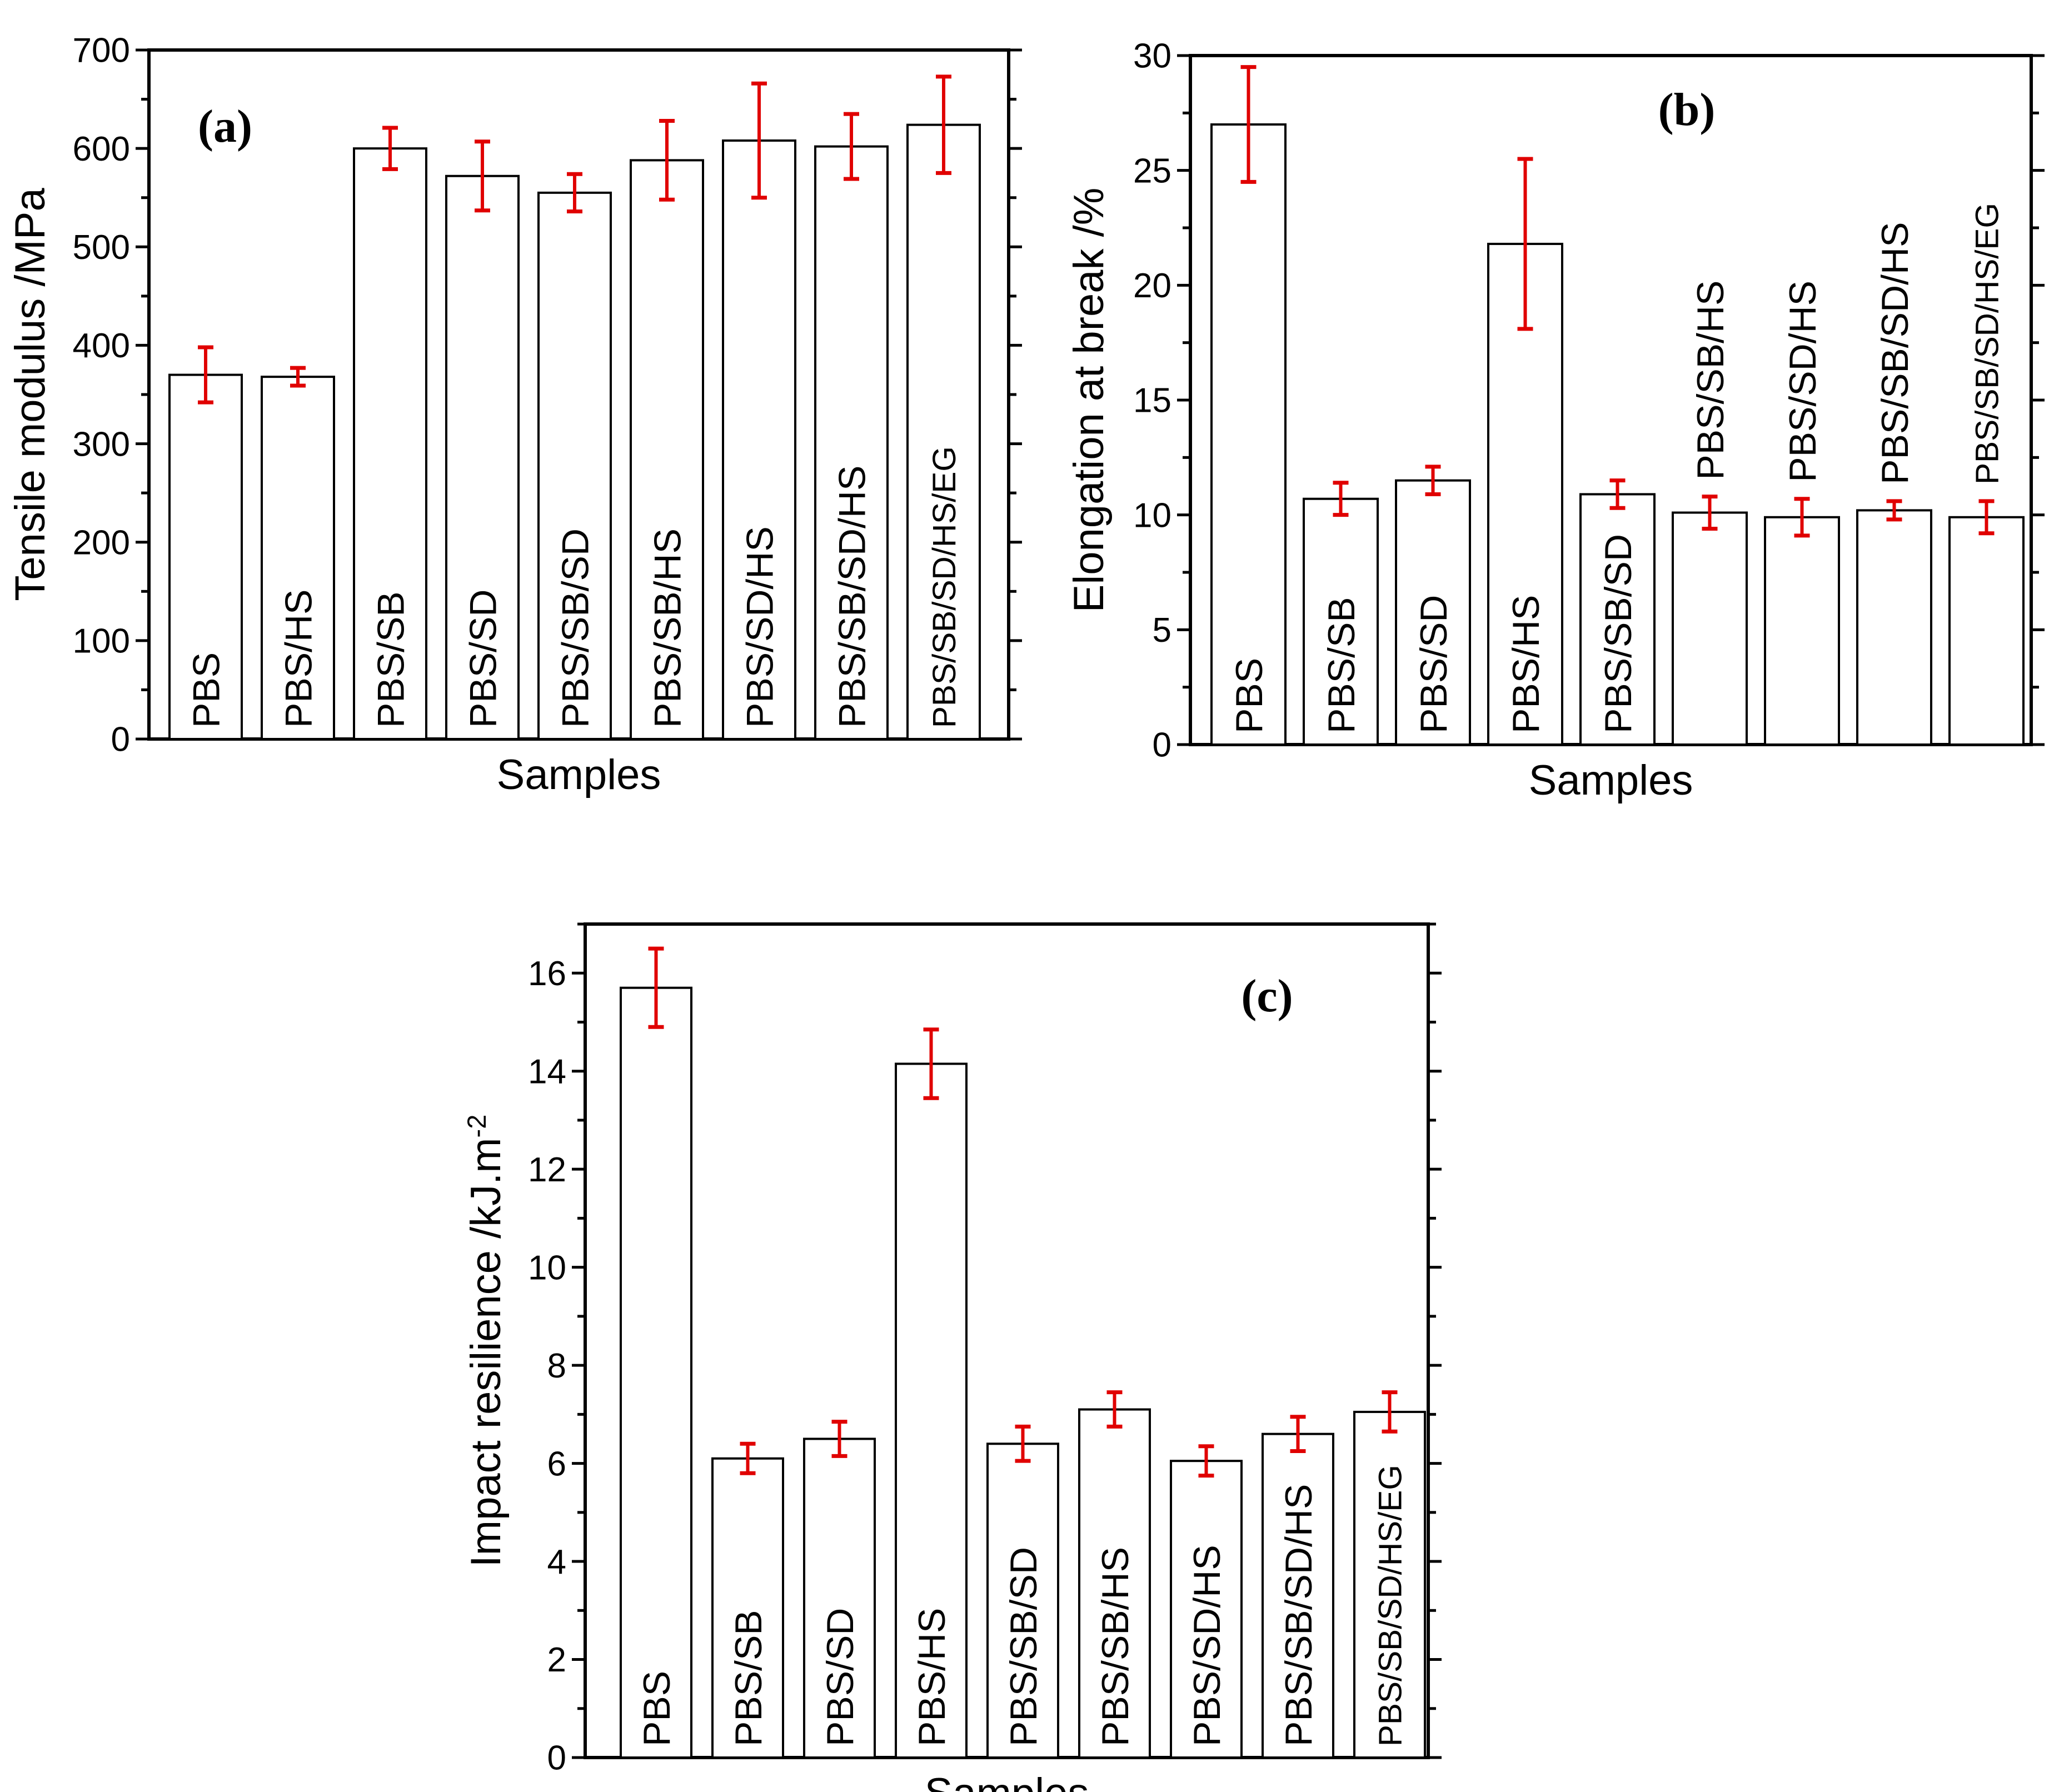 This screenshot has height=1792, width=2054. Describe the element at coordinates (556, 1660) in the screenshot. I see `y-tick-label: 2` at that location.